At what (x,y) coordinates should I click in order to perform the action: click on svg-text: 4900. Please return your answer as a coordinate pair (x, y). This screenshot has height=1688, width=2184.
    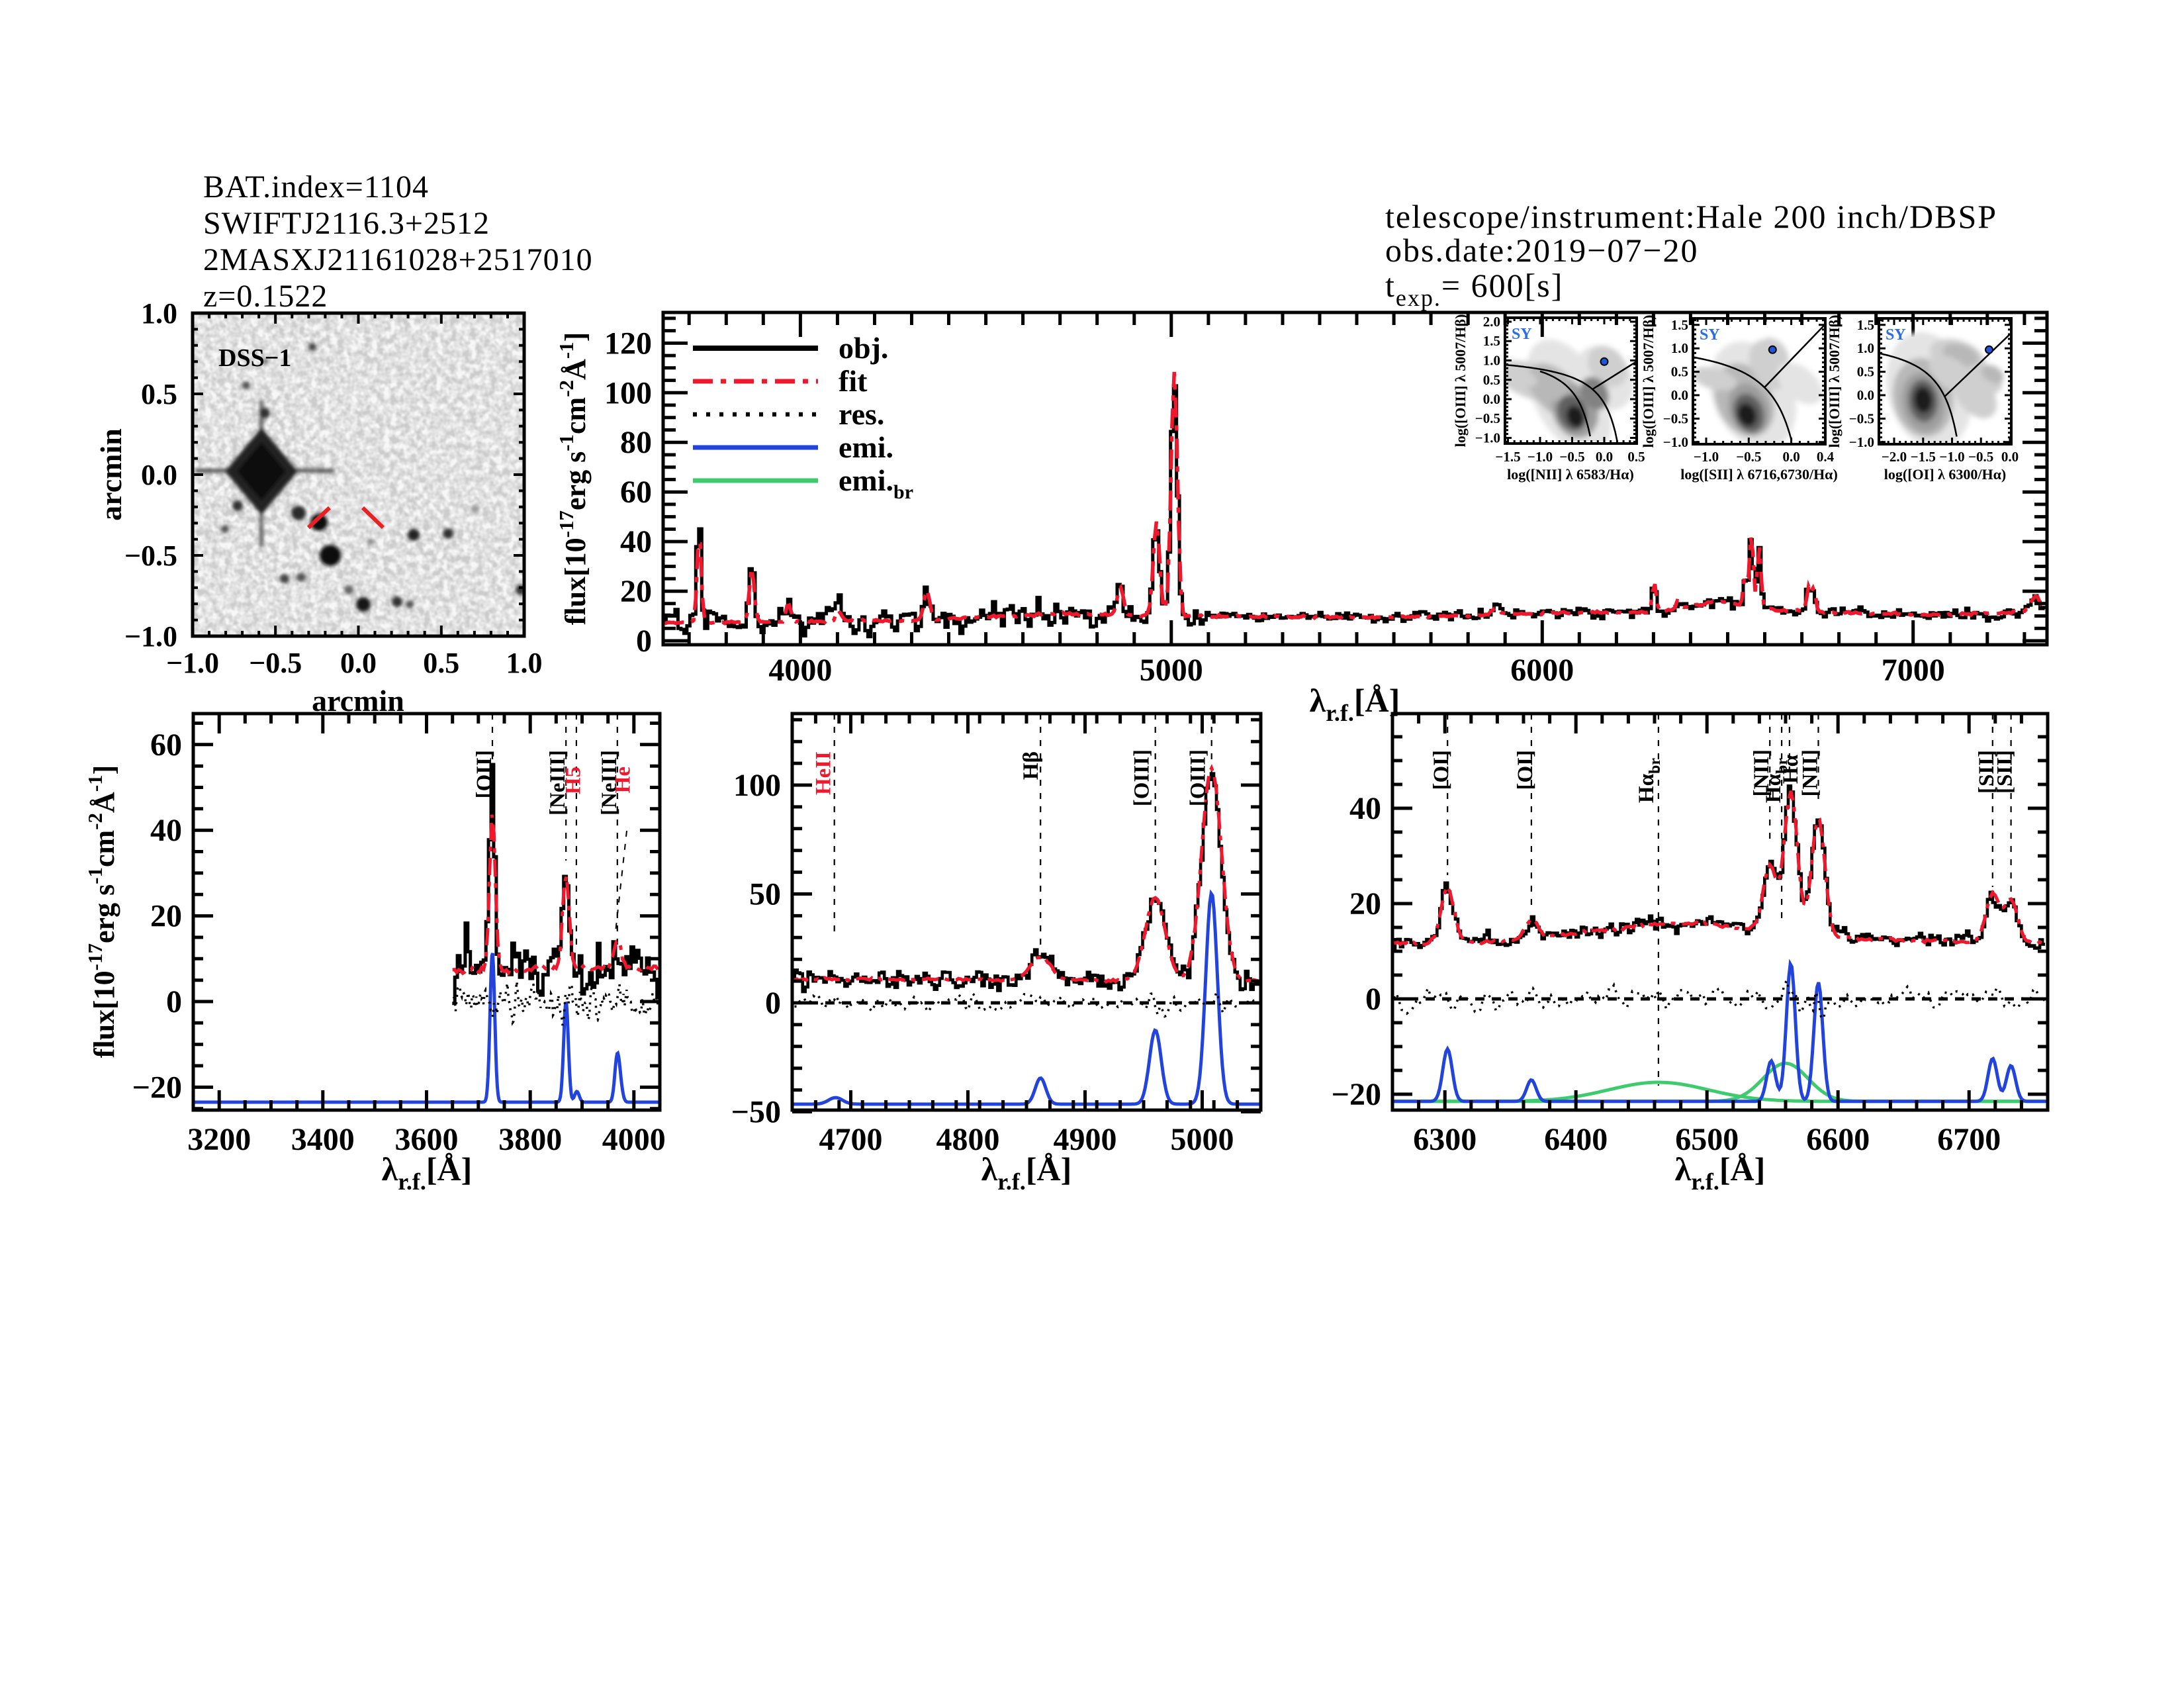
    Looking at the image, I should click on (1085, 1139).